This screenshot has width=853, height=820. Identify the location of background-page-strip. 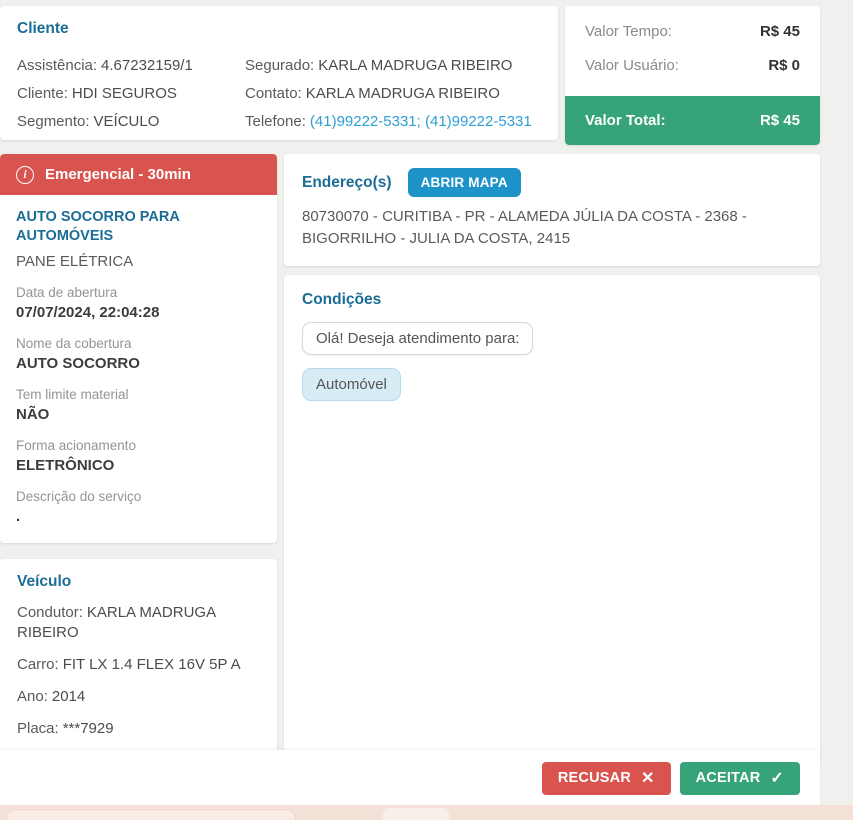
(426, 812).